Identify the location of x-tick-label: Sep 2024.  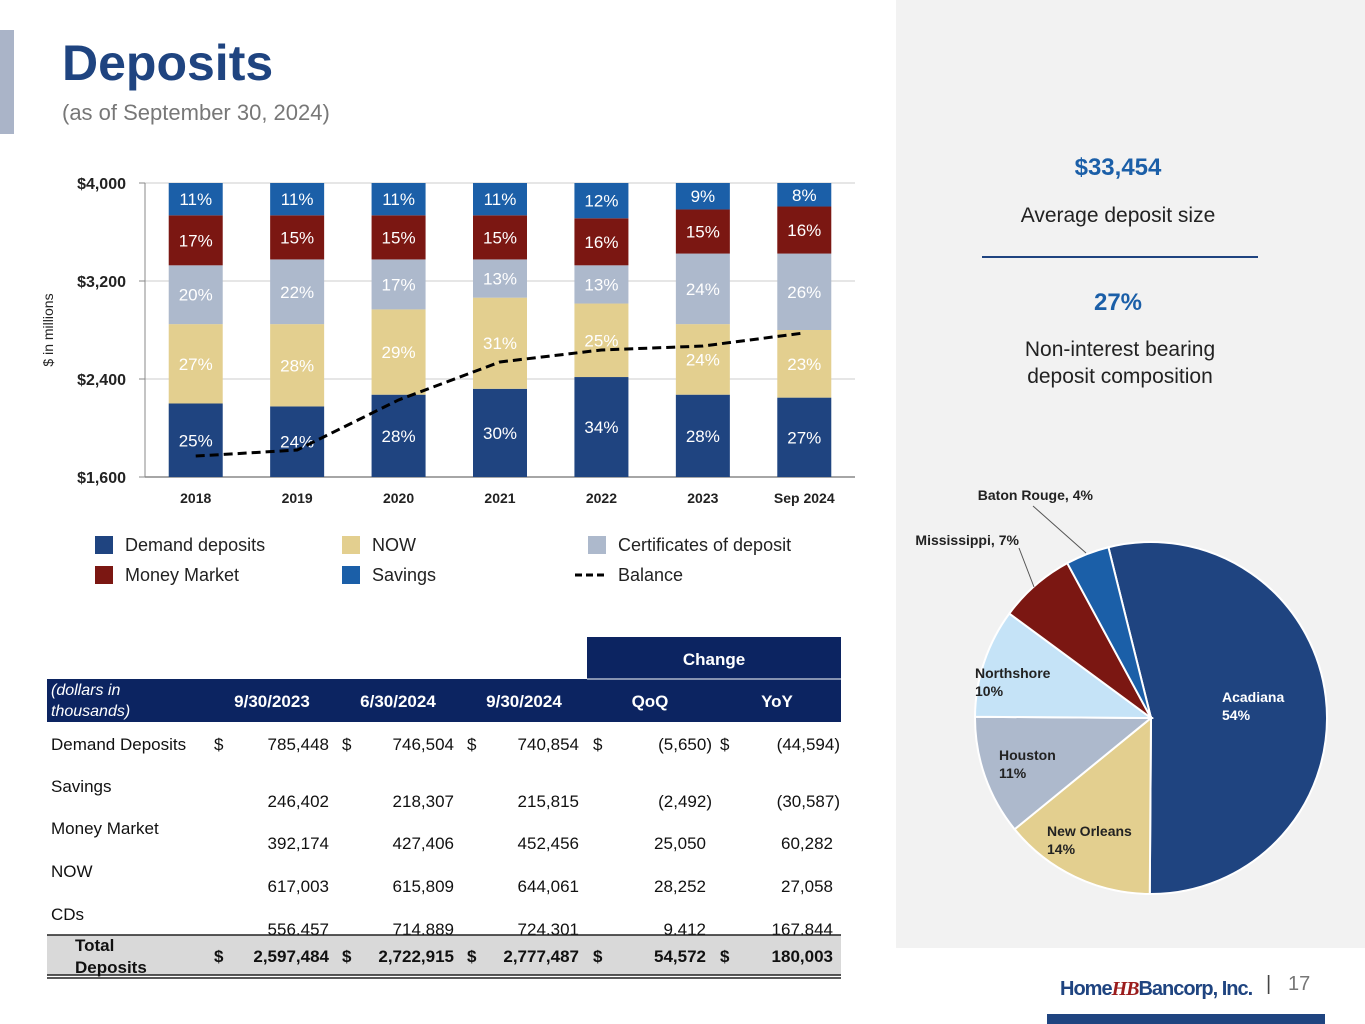
(804, 498).